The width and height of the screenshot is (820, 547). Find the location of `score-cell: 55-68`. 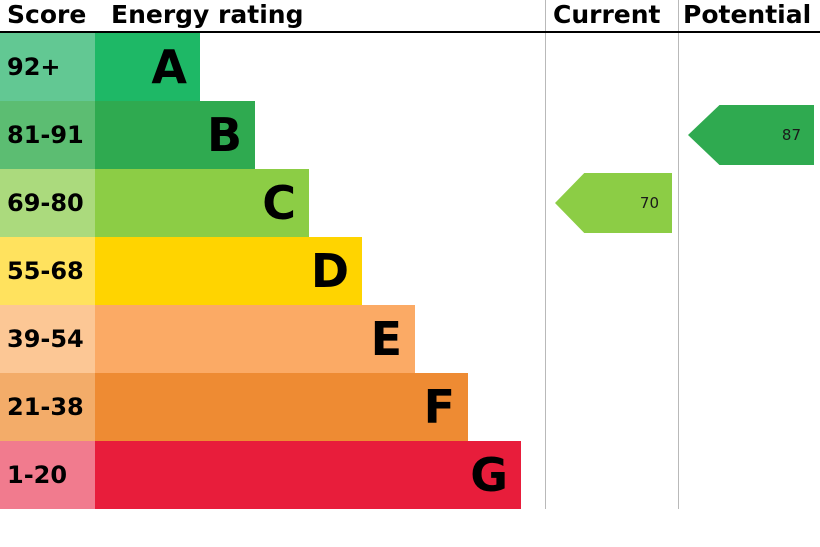

score-cell: 55-68 is located at coordinates (47, 271).